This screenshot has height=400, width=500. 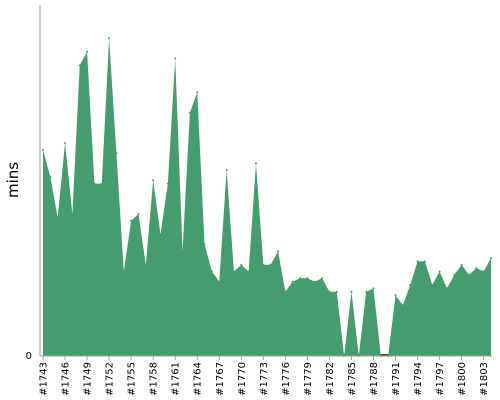 What do you see at coordinates (396, 379) in the screenshot?
I see `x-tick-label: #1791` at bounding box center [396, 379].